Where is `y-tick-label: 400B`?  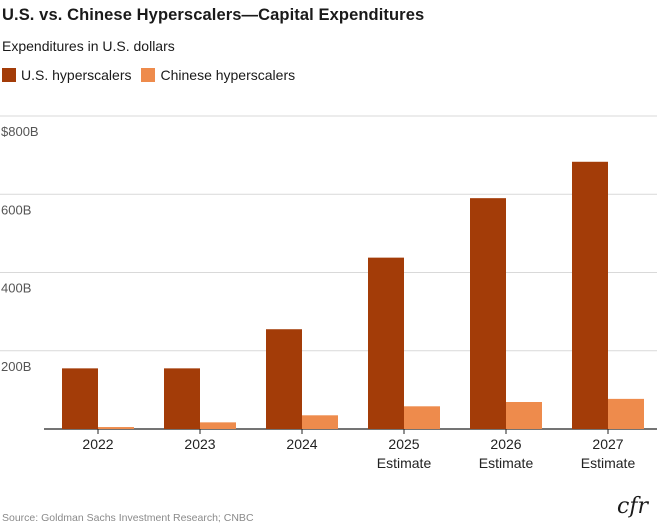
y-tick-label: 400B is located at coordinates (16, 288).